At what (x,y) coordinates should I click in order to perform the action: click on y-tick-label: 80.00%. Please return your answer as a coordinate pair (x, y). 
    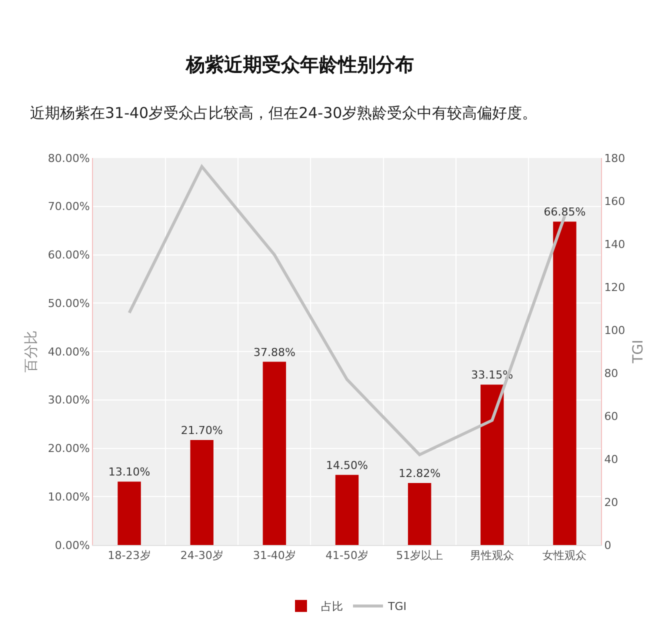
    Looking at the image, I should click on (69, 158).